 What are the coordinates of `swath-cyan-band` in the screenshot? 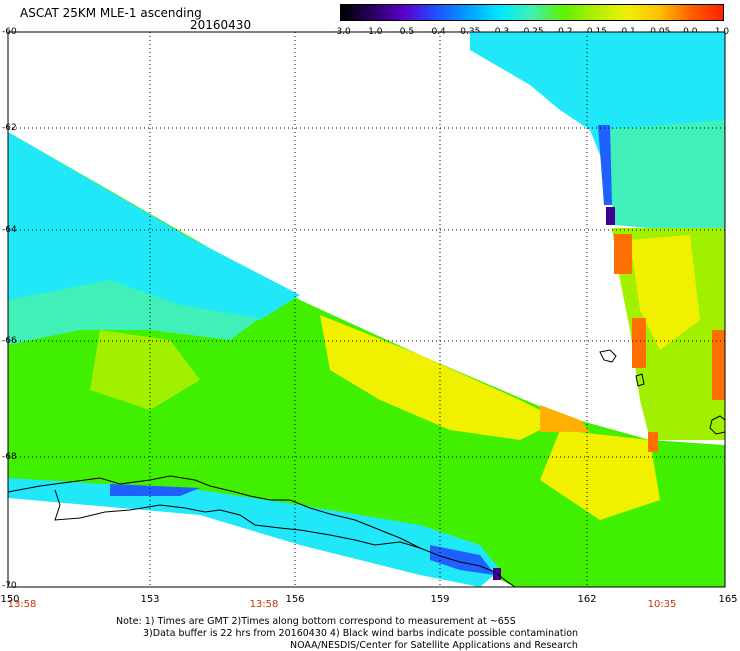 It's located at (154, 226).